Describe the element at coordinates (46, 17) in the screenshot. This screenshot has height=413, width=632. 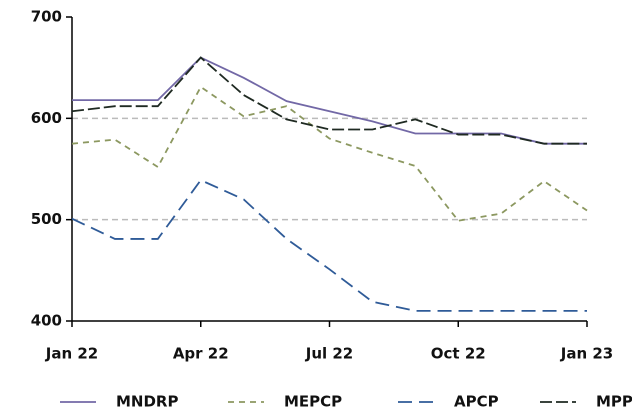
I see `y-tick-label: 700` at that location.